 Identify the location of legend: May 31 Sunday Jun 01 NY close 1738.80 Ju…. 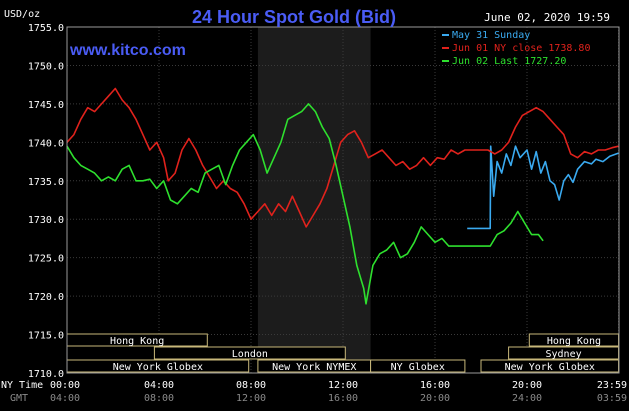
(516, 48).